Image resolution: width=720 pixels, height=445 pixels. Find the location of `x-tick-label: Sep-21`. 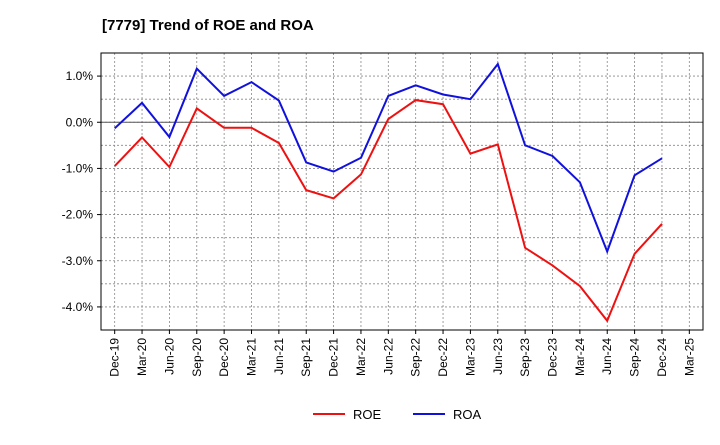

x-tick-label: Sep-21 is located at coordinates (306, 357).